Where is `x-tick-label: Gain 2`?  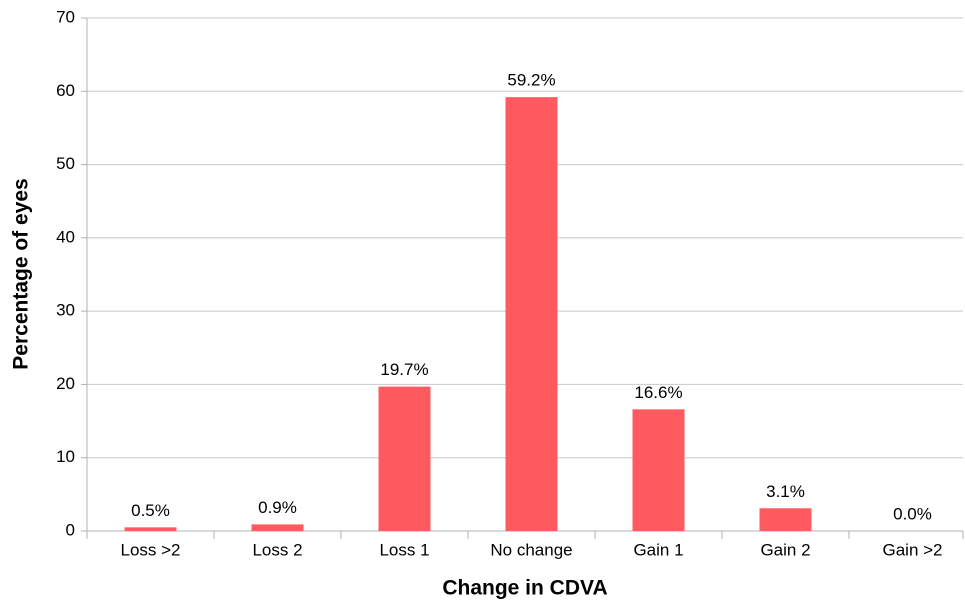
x-tick-label: Gain 2 is located at coordinates (785, 549).